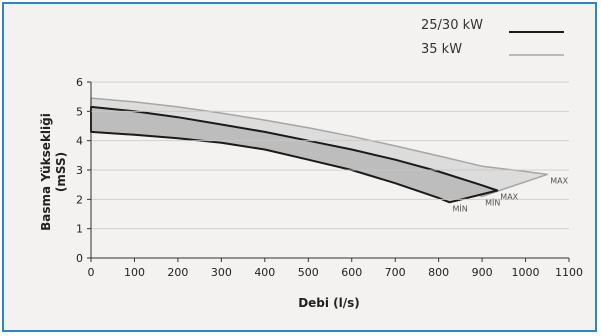 The height and width of the screenshot is (336, 601). I want to click on end-label-min-25-30-kw: MİN, so click(460, 208).